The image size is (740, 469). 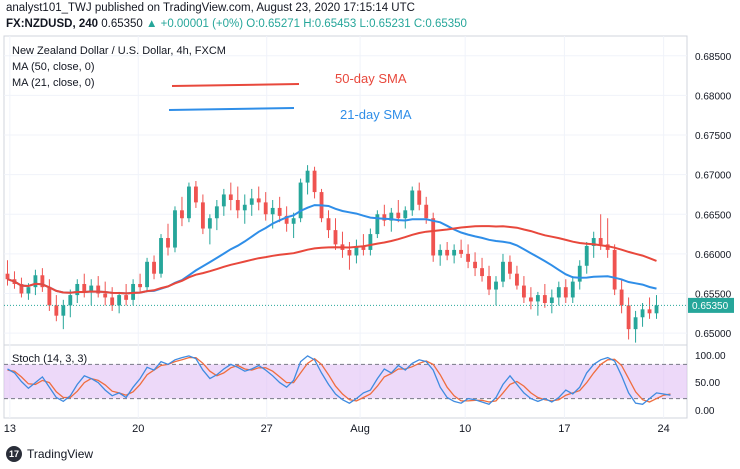 What do you see at coordinates (713, 136) in the screenshot?
I see `y-tick-label: 0.67500` at bounding box center [713, 136].